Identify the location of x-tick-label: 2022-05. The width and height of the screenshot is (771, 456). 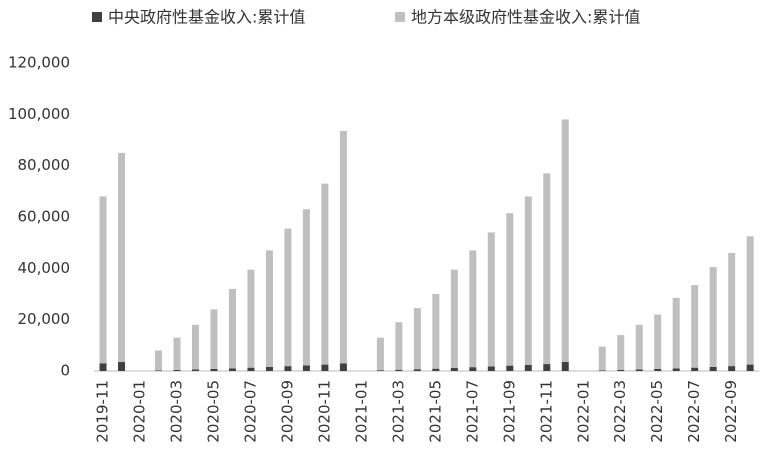
(657, 411).